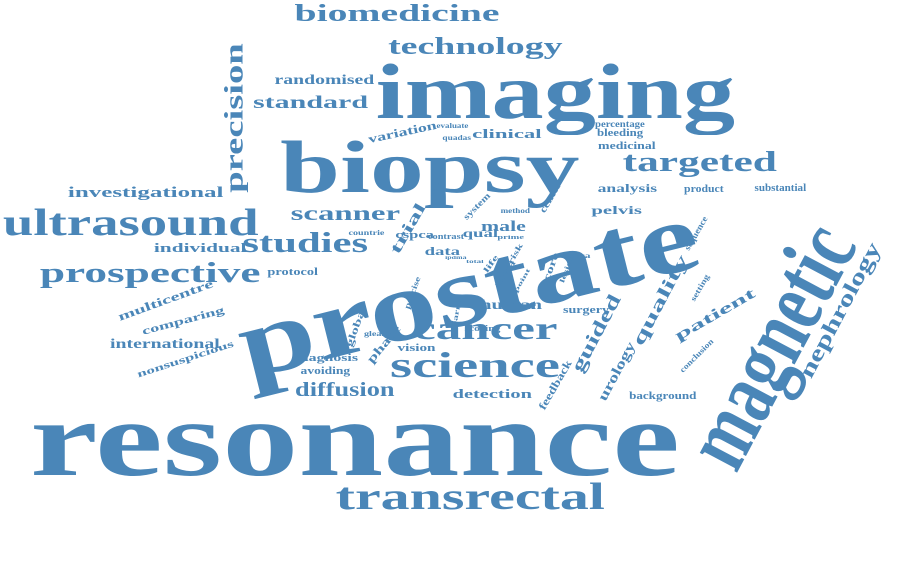 Image resolution: width=900 pixels, height=563 pixels. I want to click on word-ipdma: ipdma, so click(456, 258).